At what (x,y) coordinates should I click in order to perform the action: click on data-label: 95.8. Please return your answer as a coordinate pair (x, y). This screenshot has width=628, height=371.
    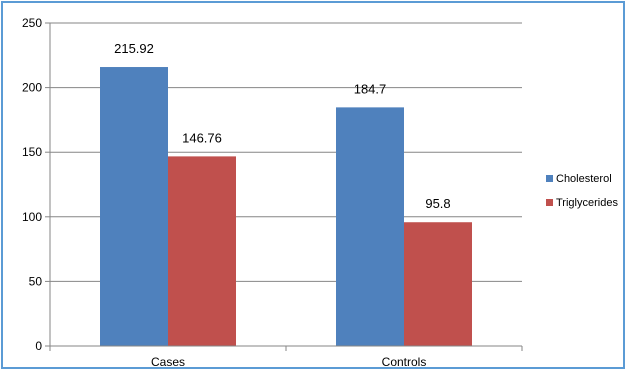
    Looking at the image, I should click on (437, 203).